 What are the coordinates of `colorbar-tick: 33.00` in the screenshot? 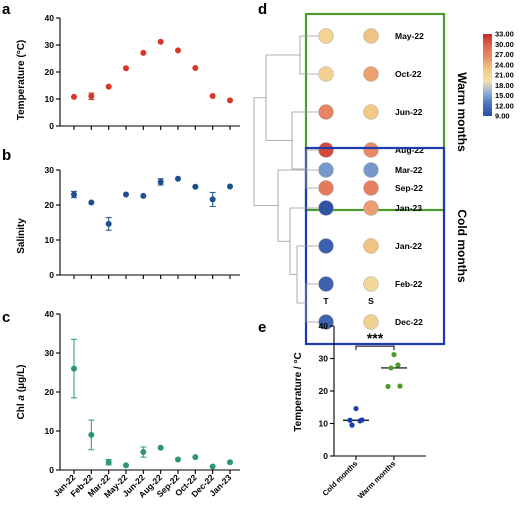 It's located at (504, 34).